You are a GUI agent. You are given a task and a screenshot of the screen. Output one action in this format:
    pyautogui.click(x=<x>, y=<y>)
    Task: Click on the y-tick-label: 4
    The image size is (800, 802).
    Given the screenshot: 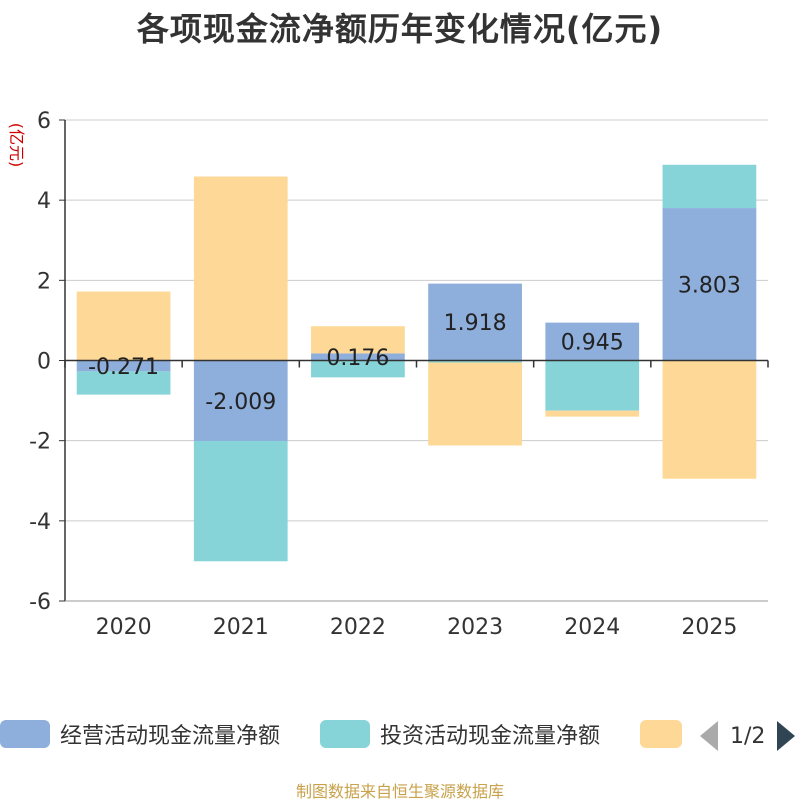 What is the action you would take?
    pyautogui.click(x=44, y=201)
    